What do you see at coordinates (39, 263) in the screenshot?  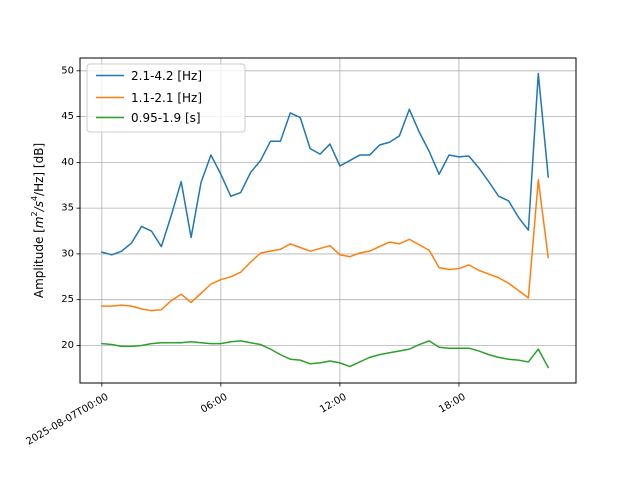 I see `y-label-part-a: Amplitude [` at bounding box center [39, 263].